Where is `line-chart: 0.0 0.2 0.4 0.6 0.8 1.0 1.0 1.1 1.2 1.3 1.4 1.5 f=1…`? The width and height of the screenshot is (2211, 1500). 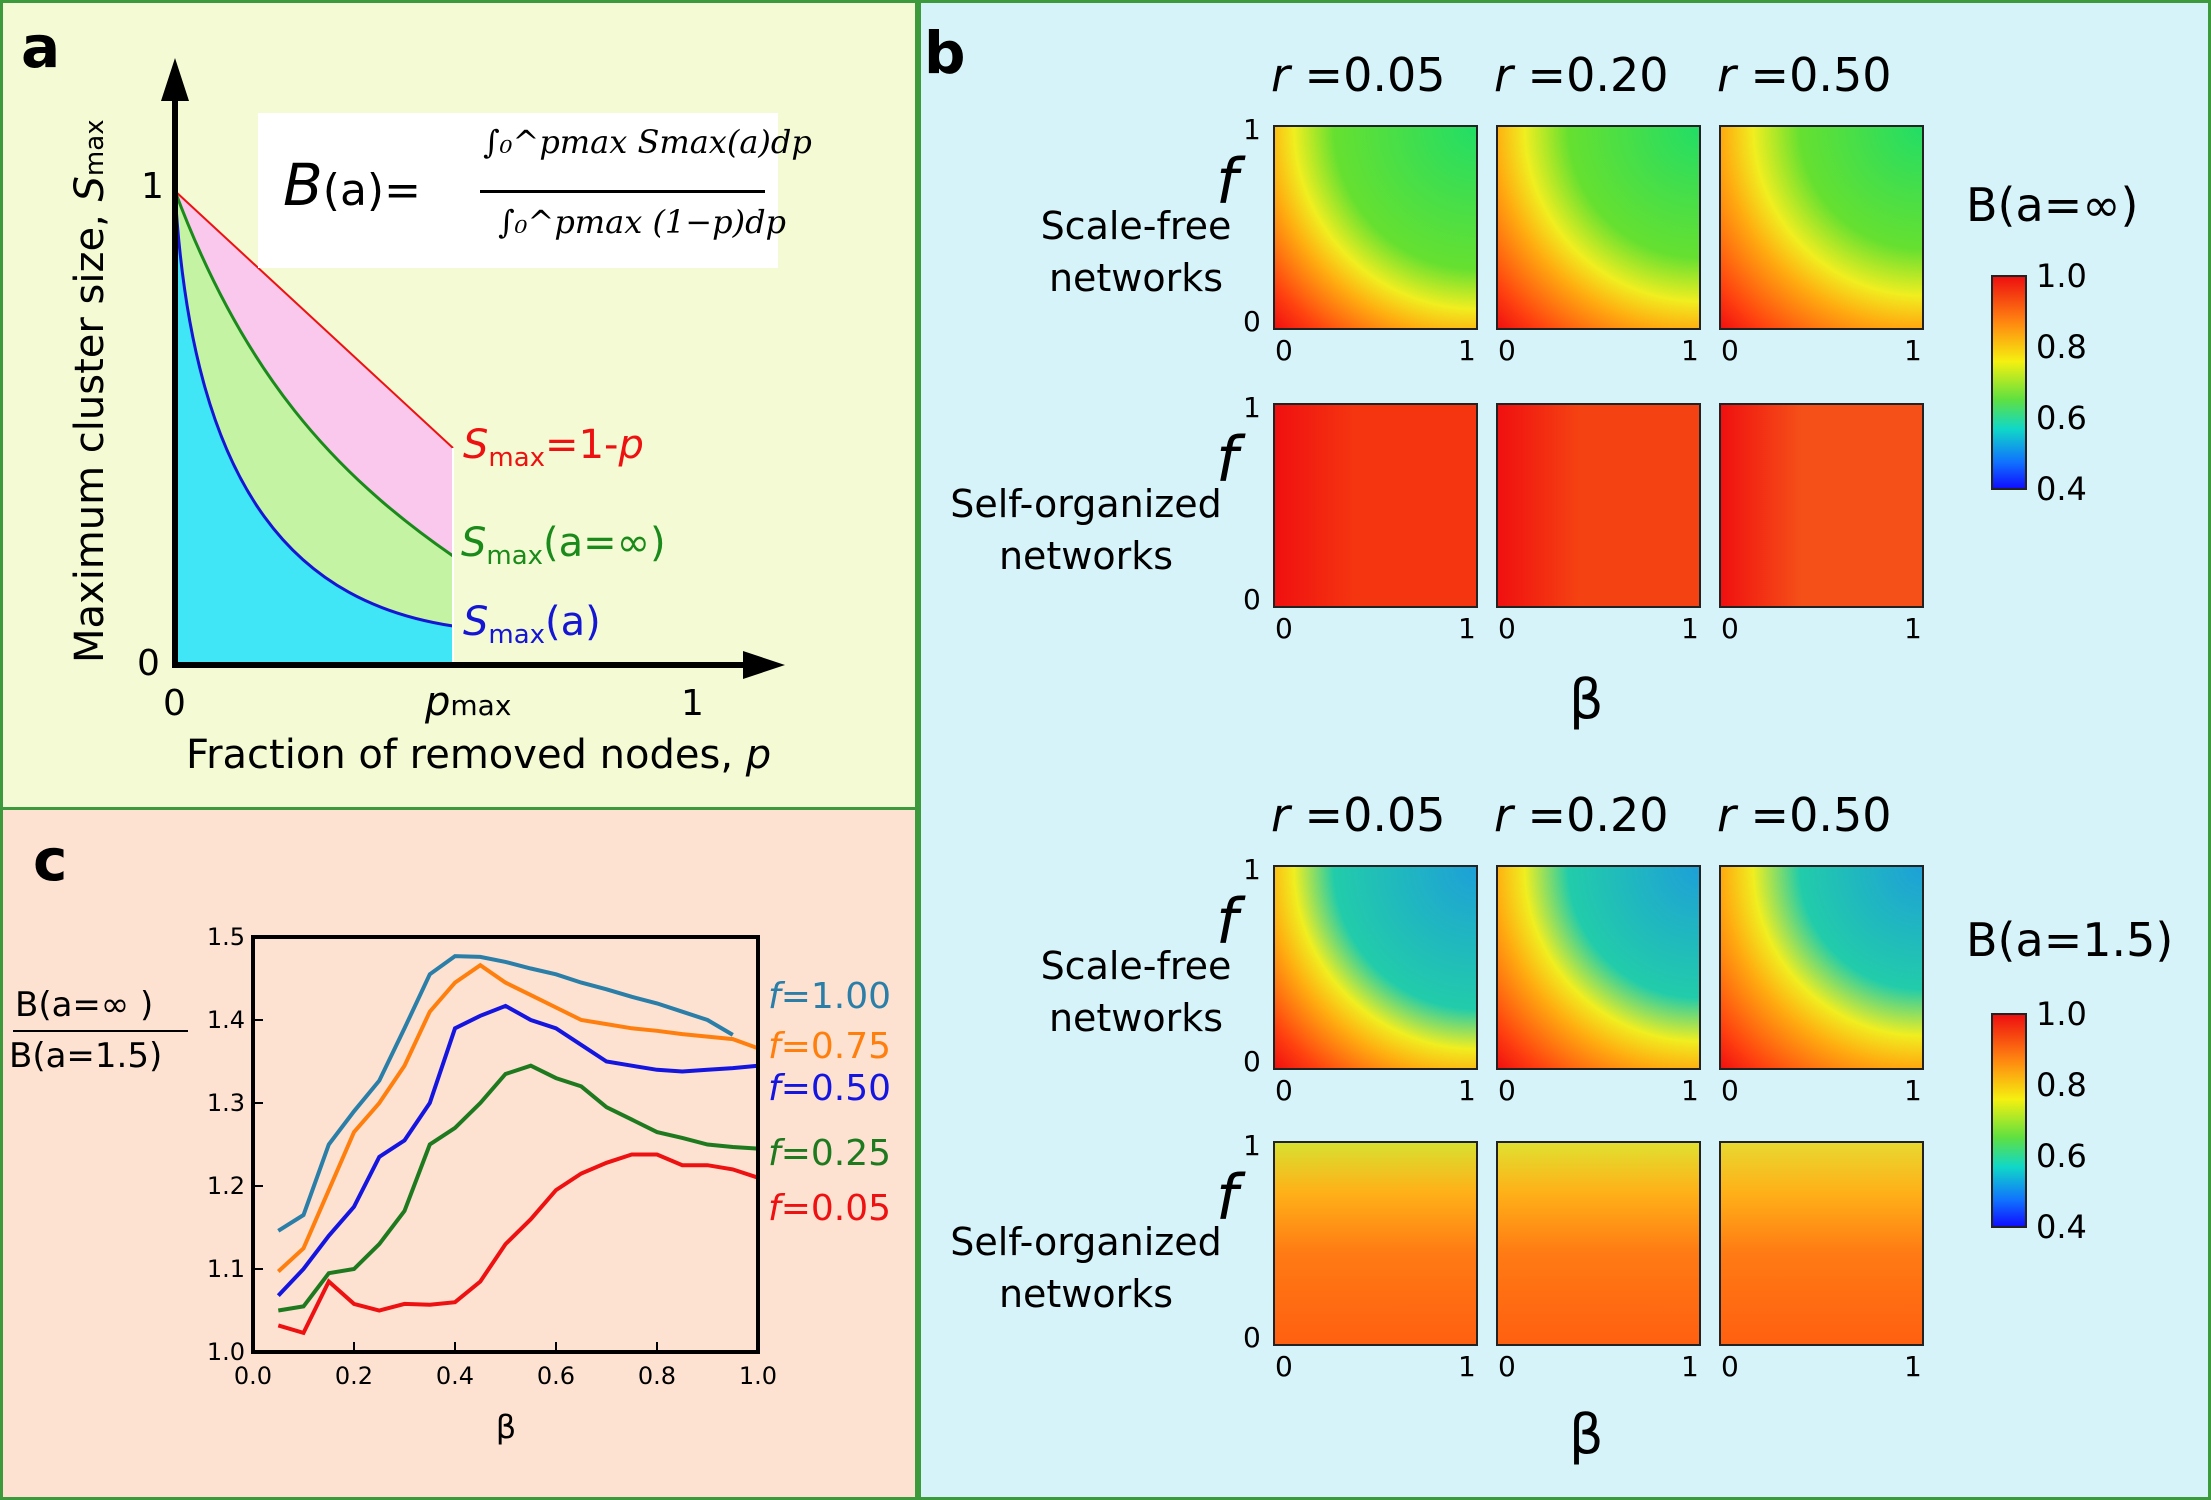
line-chart: 0.0 0.2 0.4 0.6 0.8 1.0 1.0 1.1 1.2 1.3 1.4 1.5 f=1… is located at coordinates (549, 1184).